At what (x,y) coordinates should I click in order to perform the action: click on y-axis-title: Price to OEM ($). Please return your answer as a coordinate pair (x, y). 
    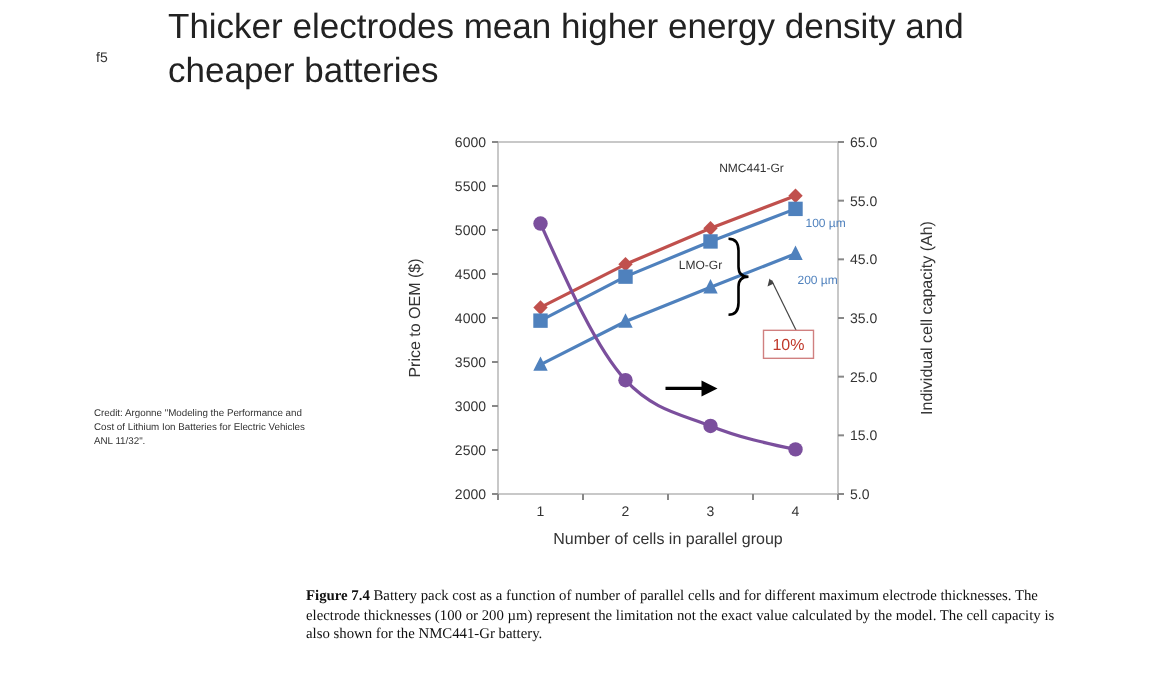
    Looking at the image, I should click on (415, 317).